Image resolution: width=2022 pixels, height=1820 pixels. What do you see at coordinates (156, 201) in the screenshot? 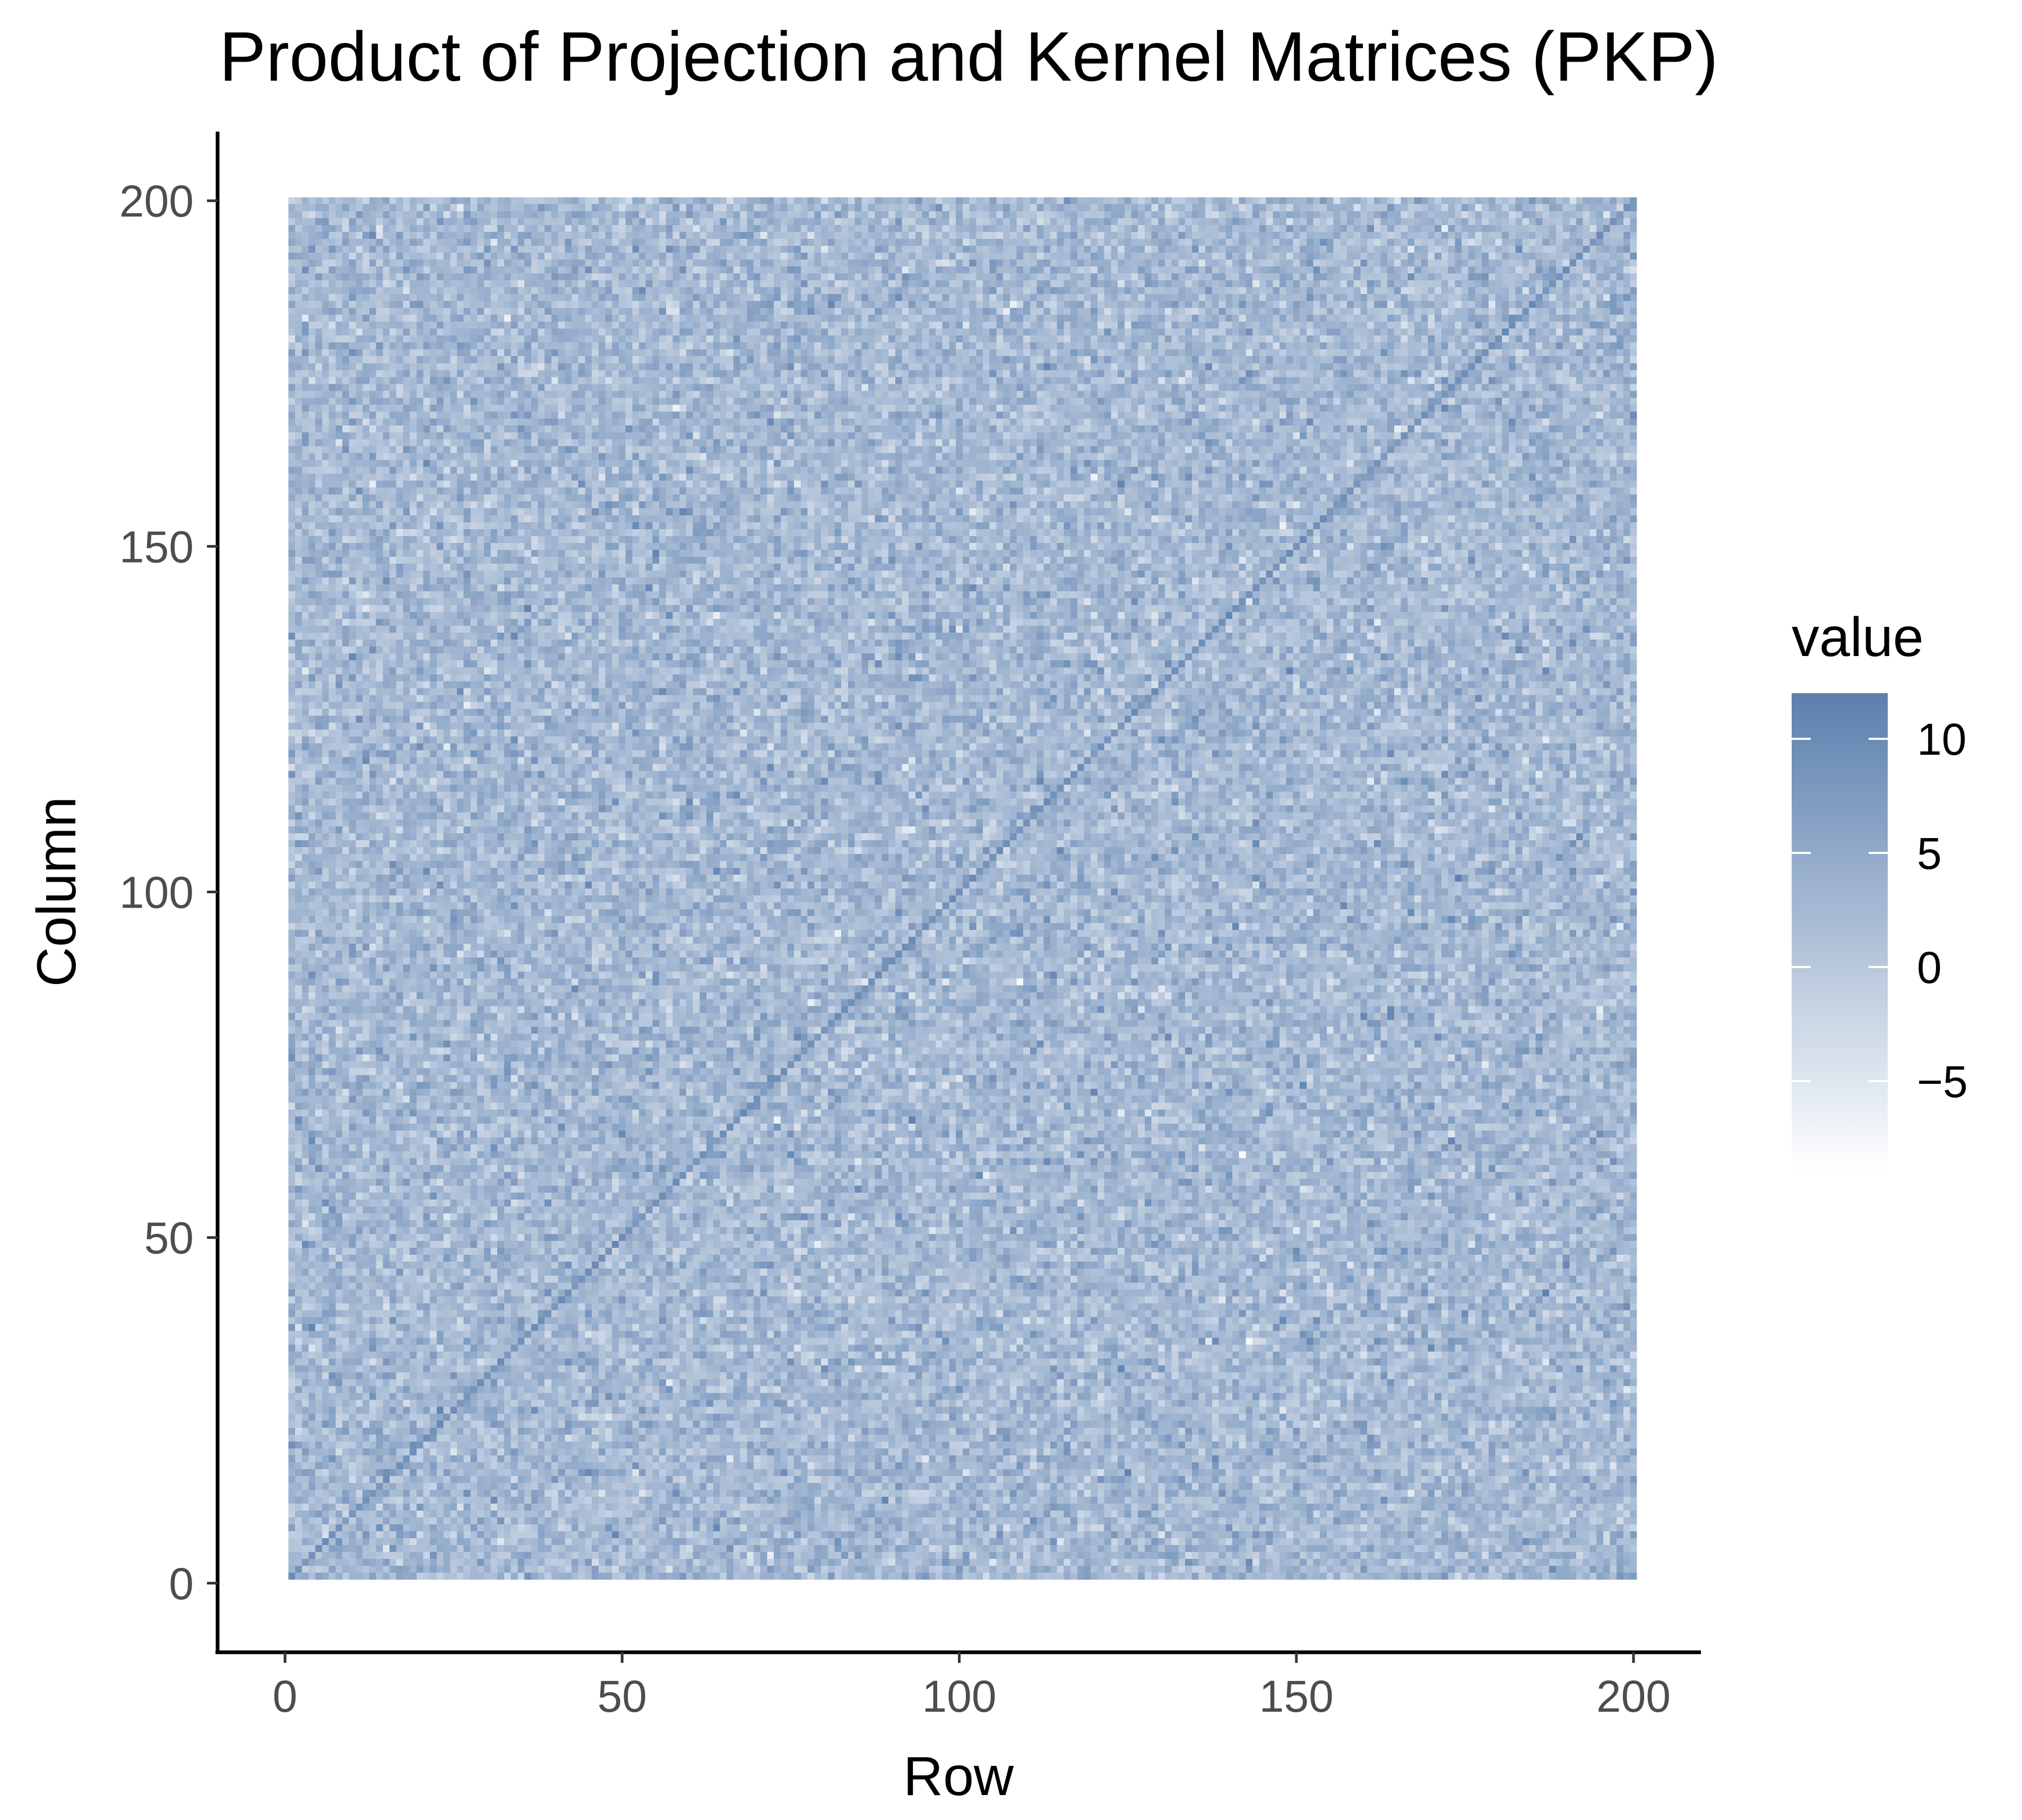
I see `y-tick-label: 200` at bounding box center [156, 201].